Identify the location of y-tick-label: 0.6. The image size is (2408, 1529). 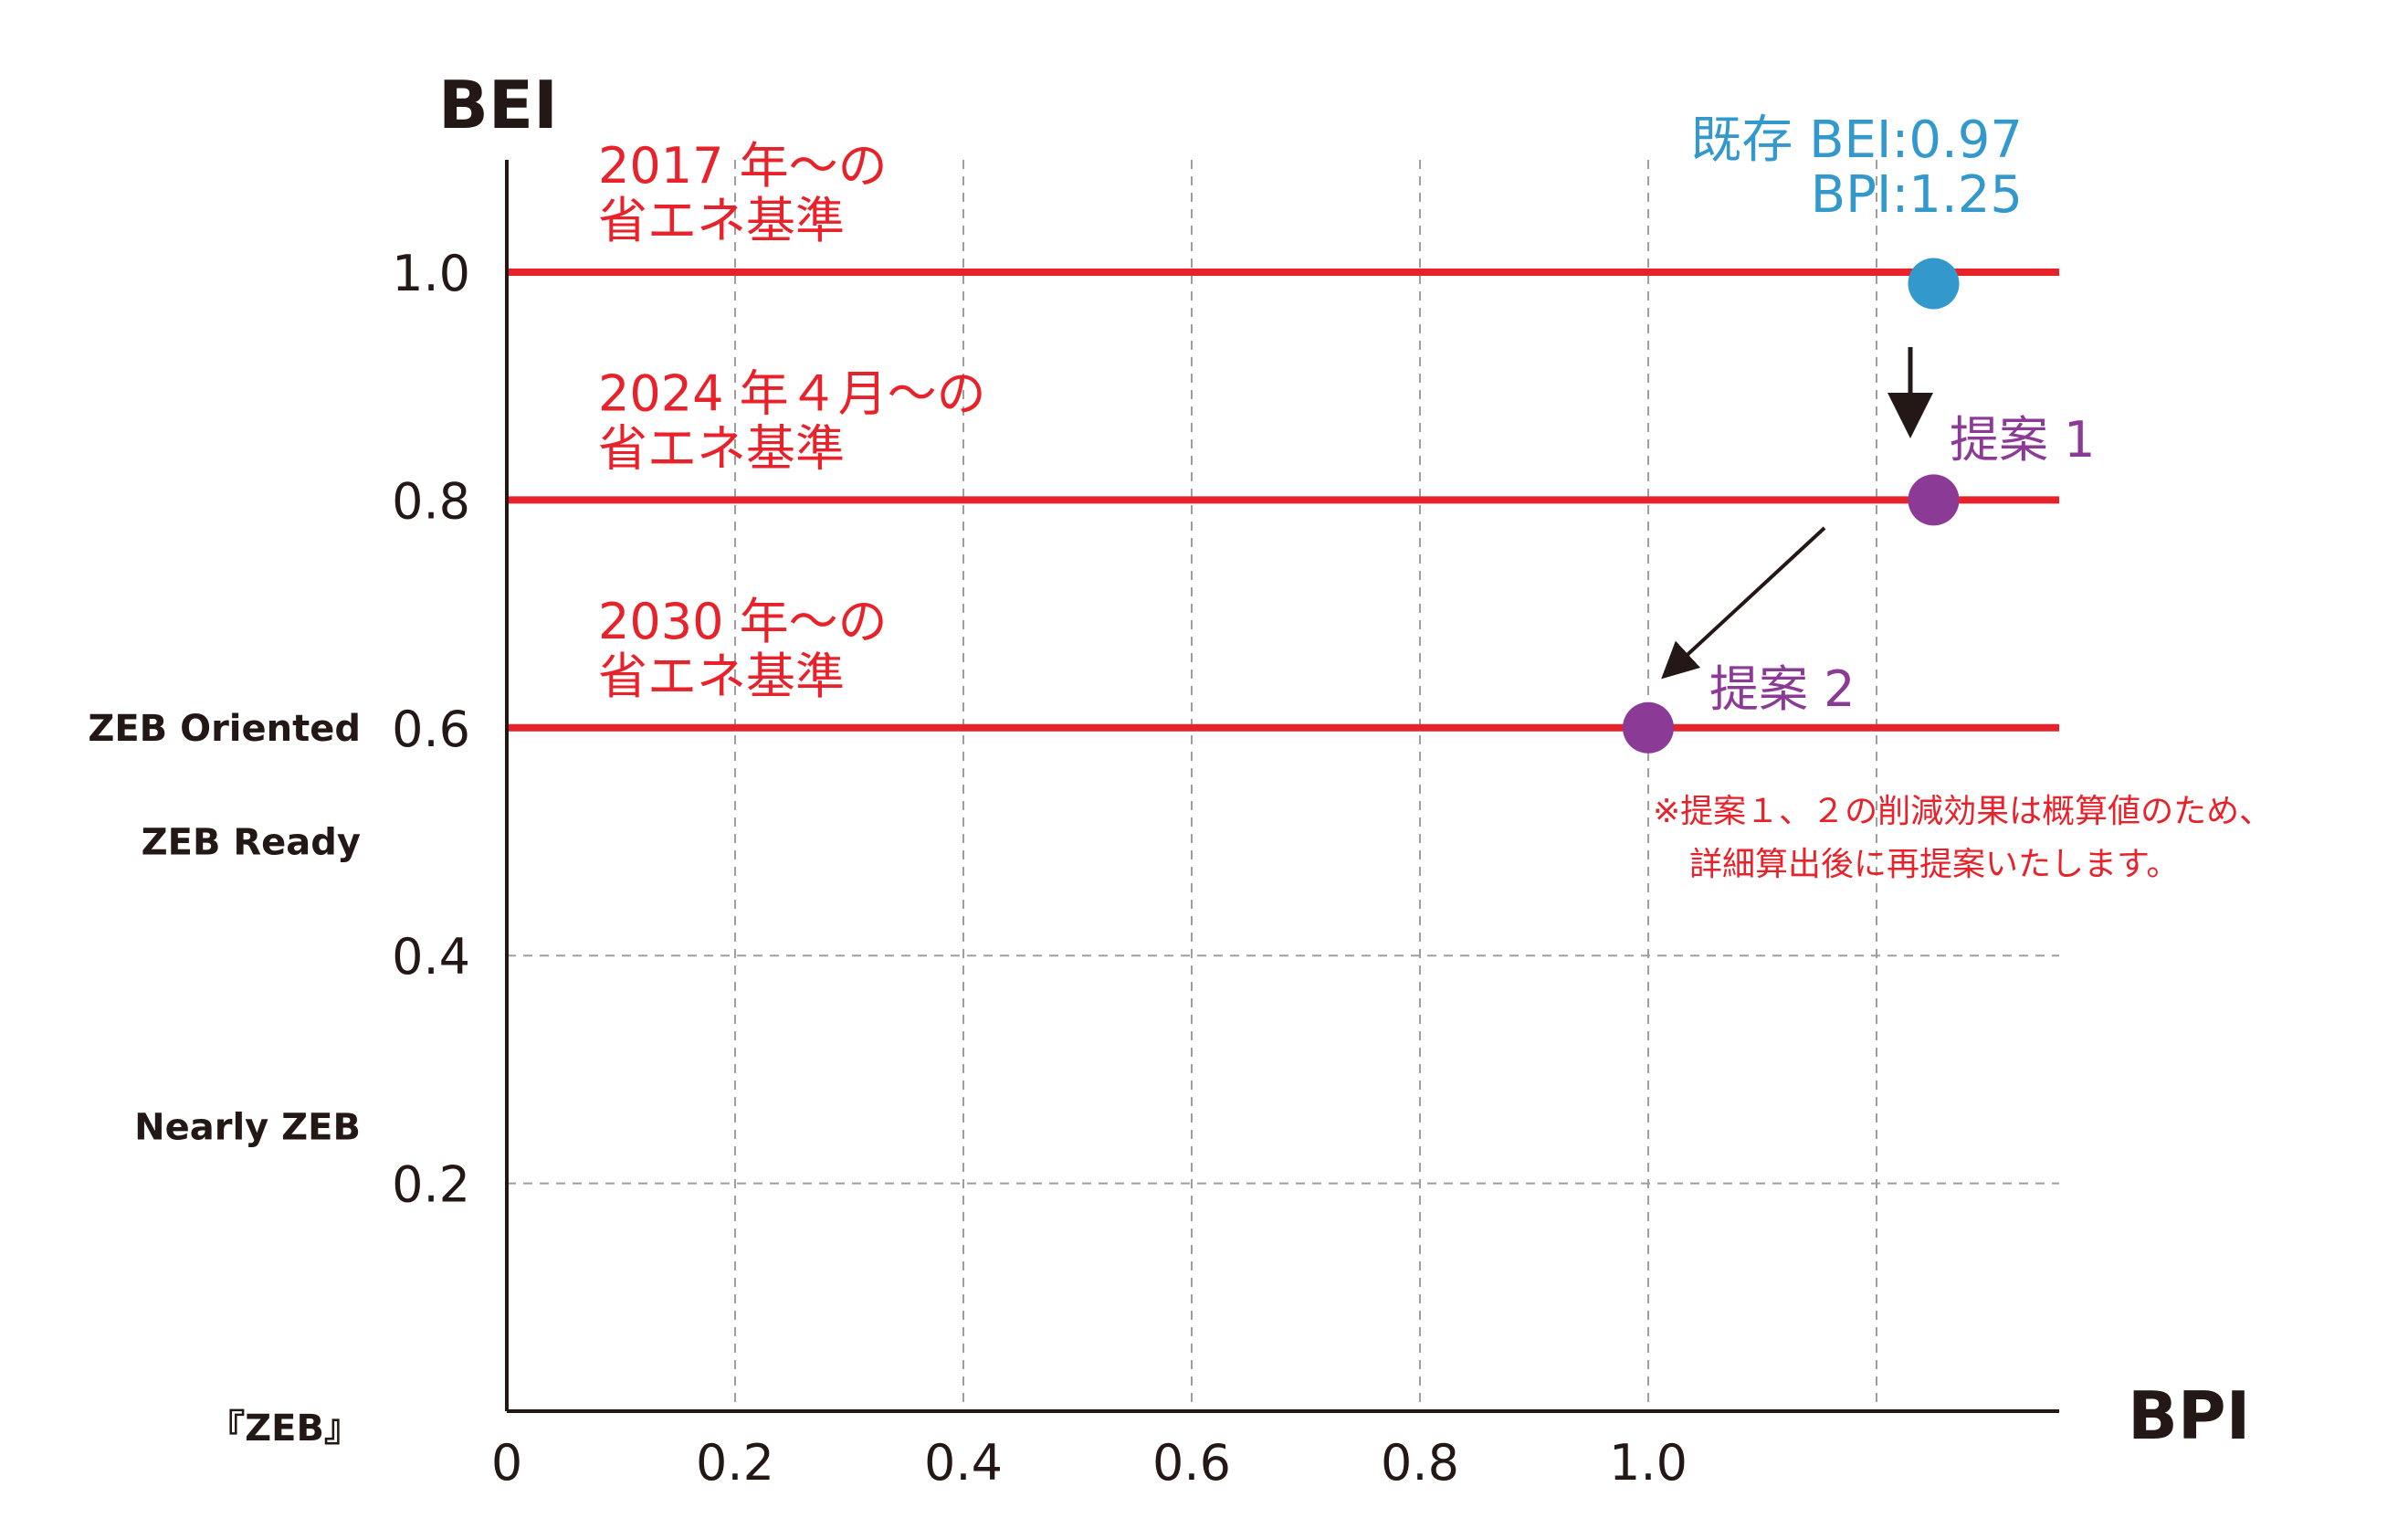
(431, 730).